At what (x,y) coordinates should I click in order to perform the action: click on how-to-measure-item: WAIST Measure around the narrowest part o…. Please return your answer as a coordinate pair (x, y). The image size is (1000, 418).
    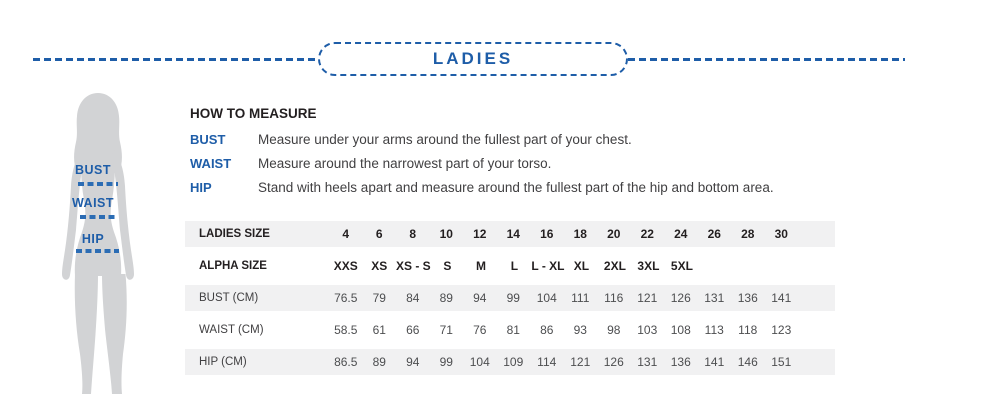
    Looking at the image, I should click on (550, 164).